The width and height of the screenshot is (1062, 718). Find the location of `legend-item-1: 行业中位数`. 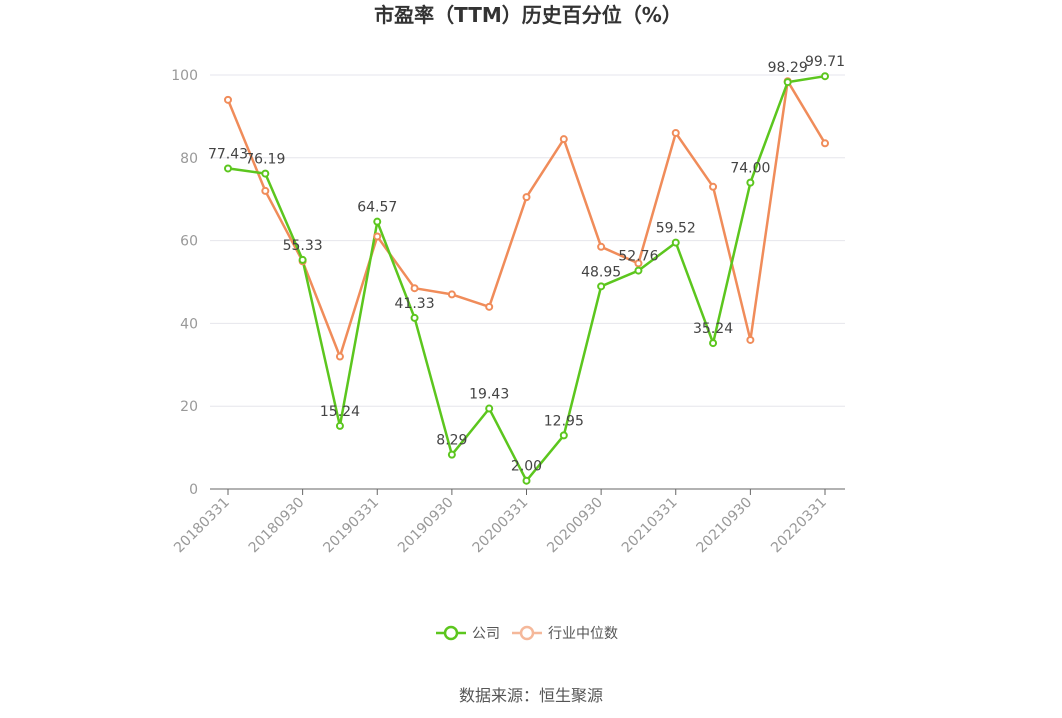

legend-item-1: 行业中位数 is located at coordinates (565, 633).